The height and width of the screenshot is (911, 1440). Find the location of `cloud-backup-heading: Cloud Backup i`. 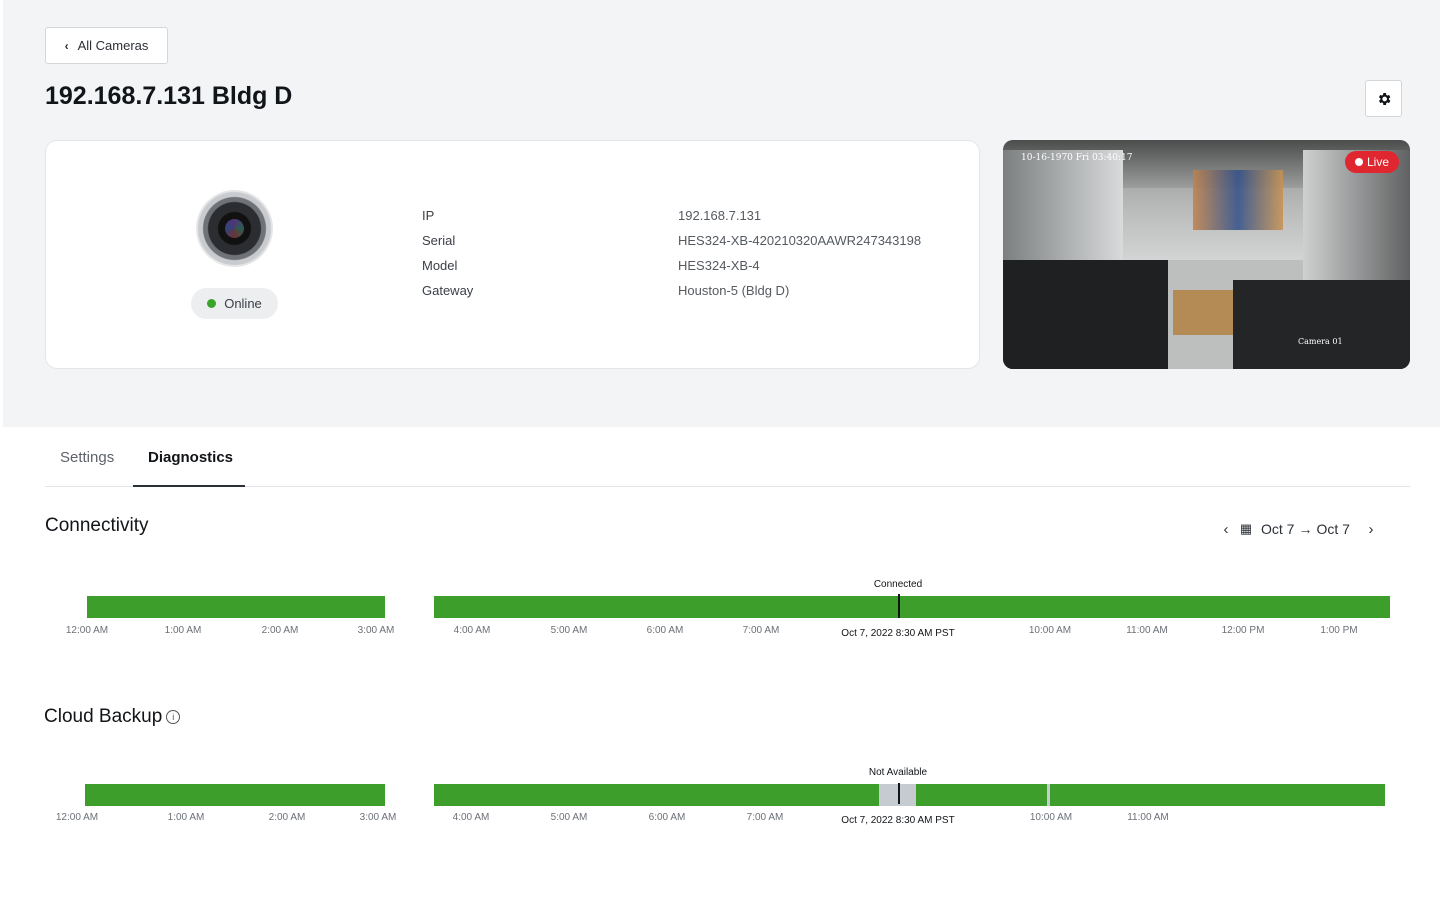

cloud-backup-heading: Cloud Backup i is located at coordinates (112, 717).